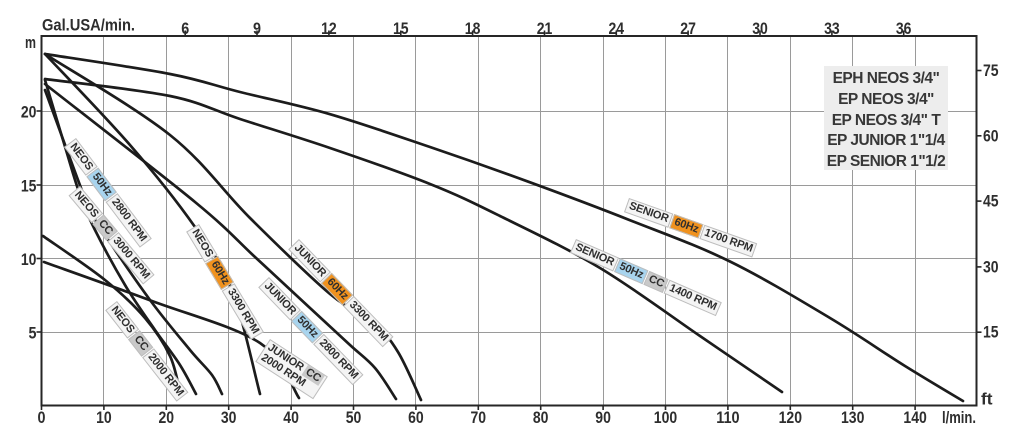 Image resolution: width=1009 pixels, height=439 pixels. I want to click on svg-text: 50, so click(354, 417).